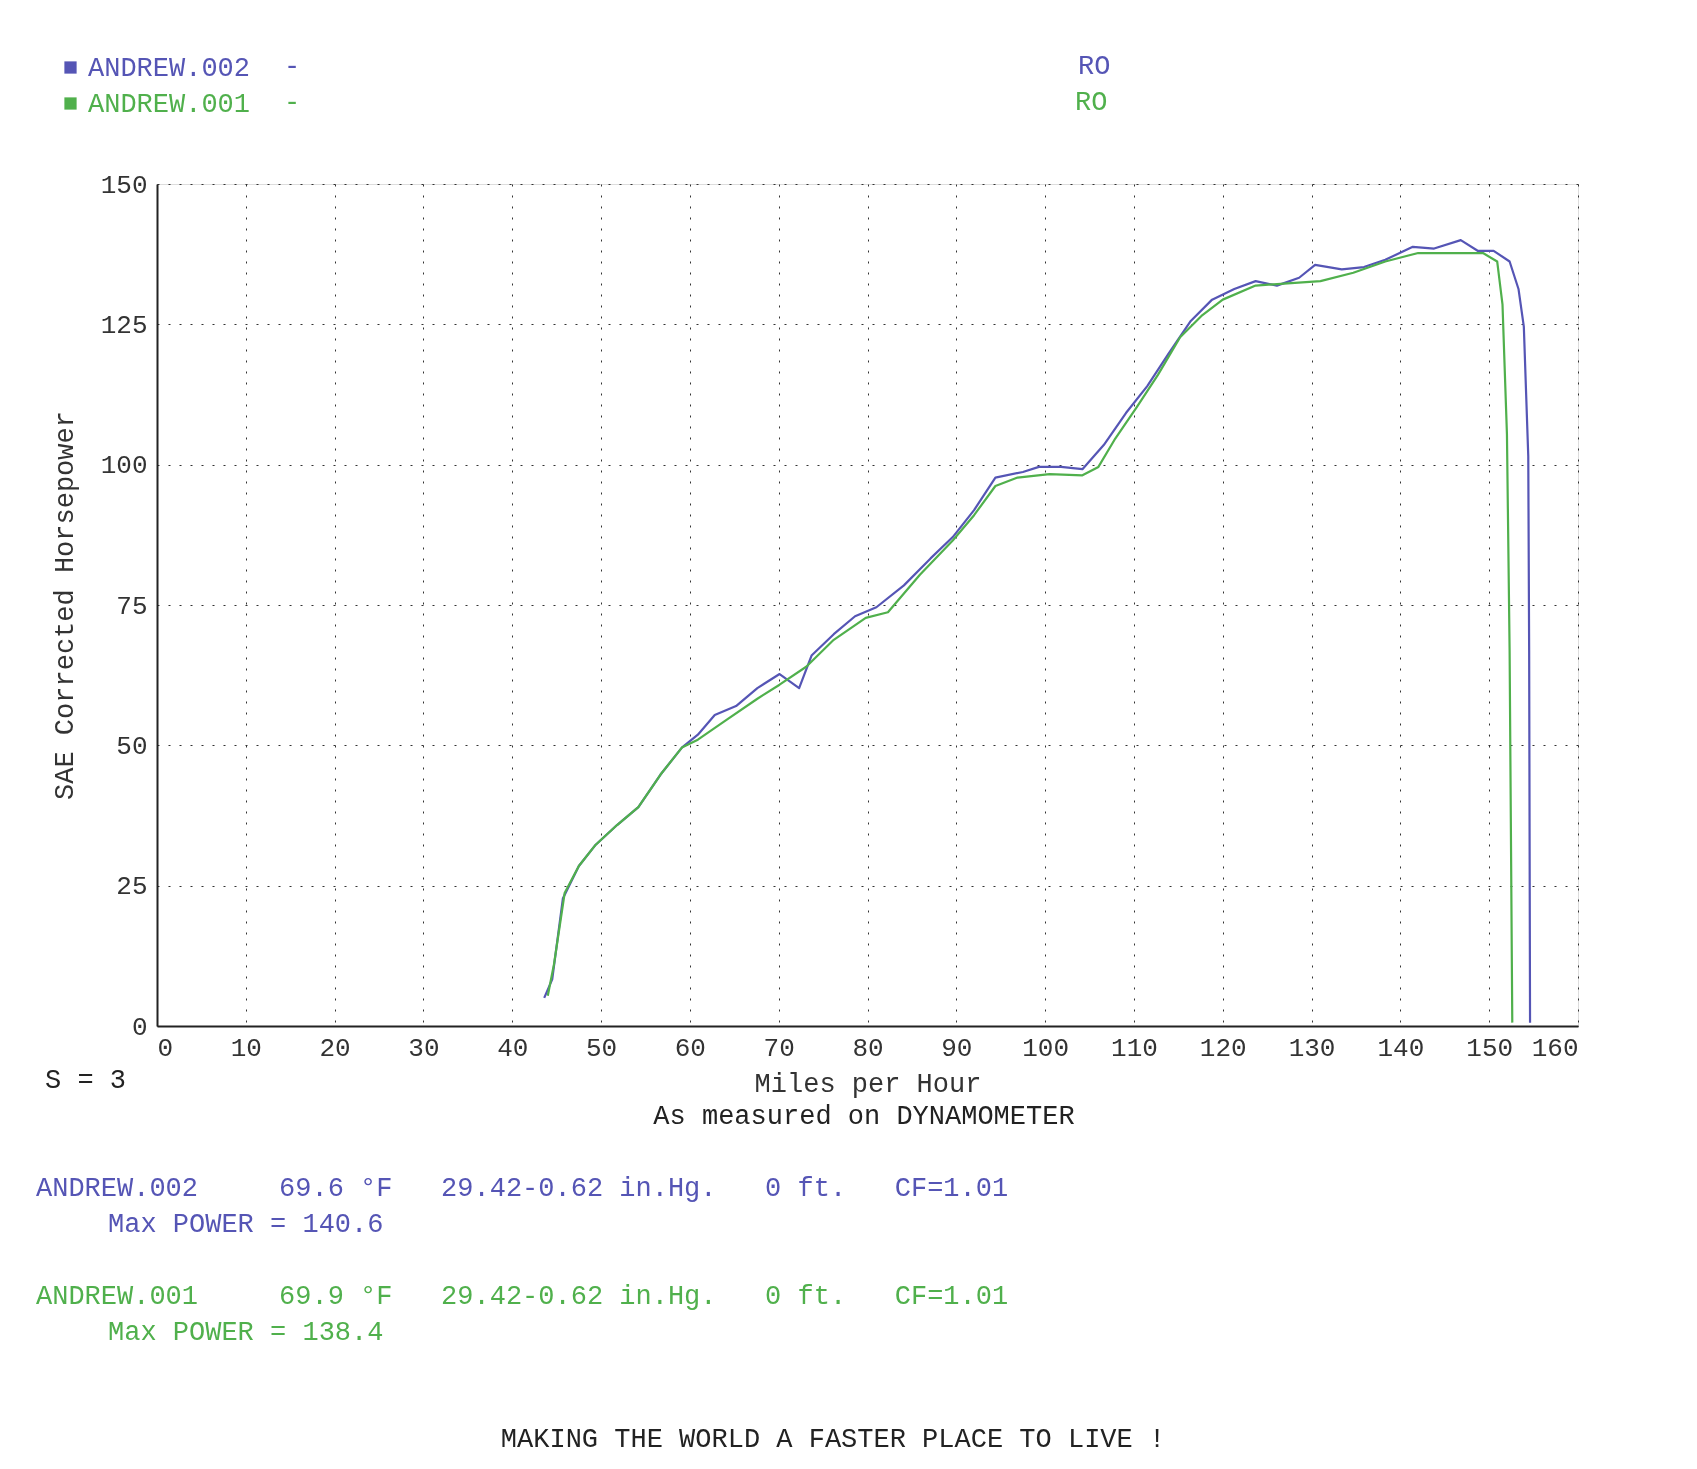 Image resolution: width=1697 pixels, height=1469 pixels. I want to click on x-tick-label: 100, so click(1046, 1048).